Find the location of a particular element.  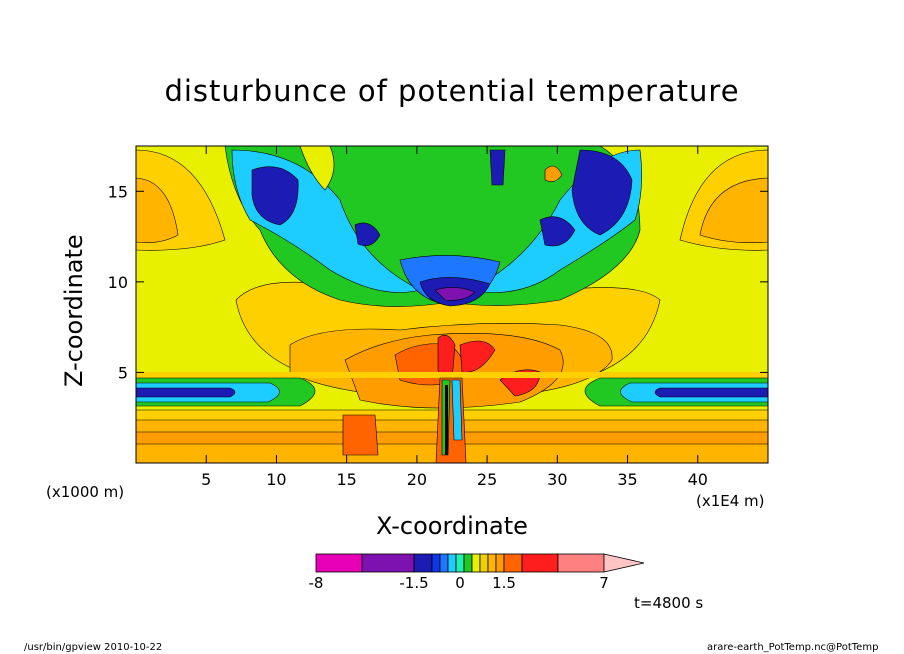

footer-left: /usr/bin/gpview 2010-10-22 is located at coordinates (93, 647).